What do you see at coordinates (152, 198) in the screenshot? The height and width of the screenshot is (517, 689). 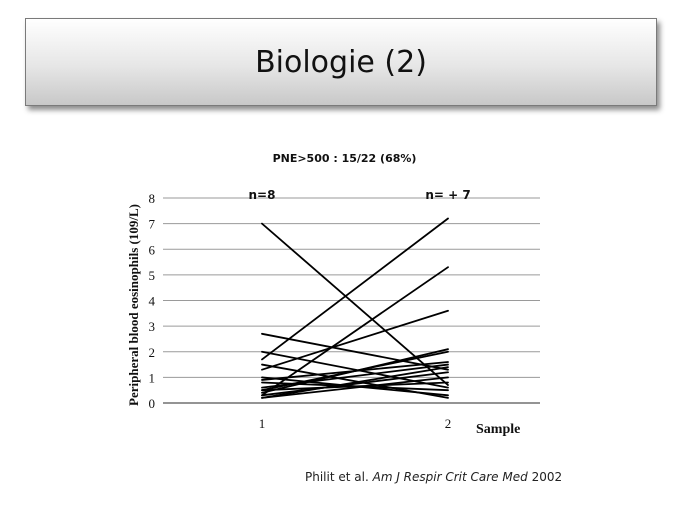 I see `y-tick-label: 8` at bounding box center [152, 198].